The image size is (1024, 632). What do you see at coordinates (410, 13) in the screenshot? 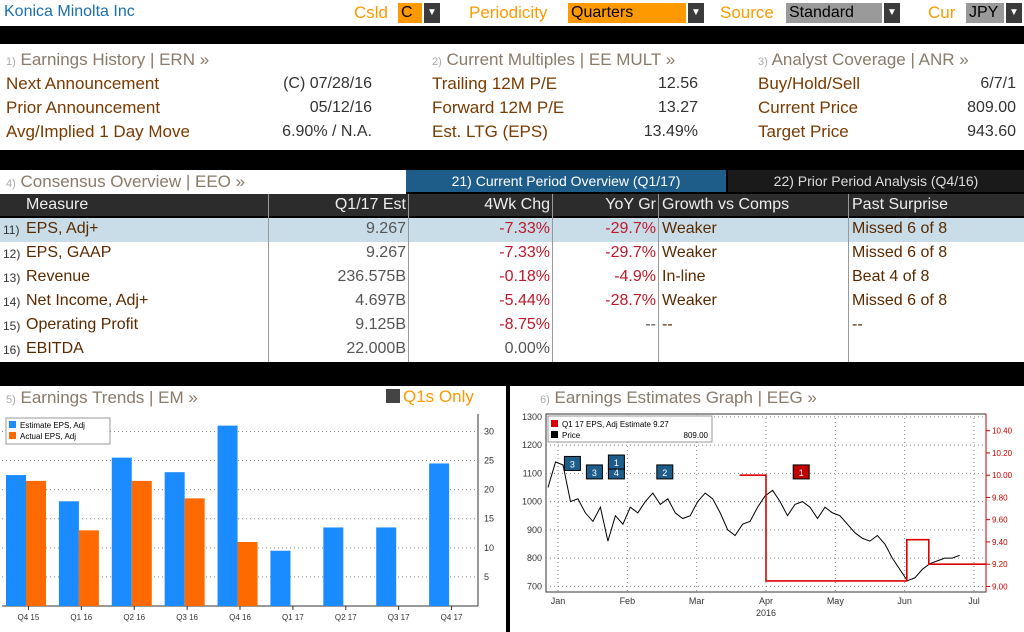
I see `csld-select: C` at bounding box center [410, 13].